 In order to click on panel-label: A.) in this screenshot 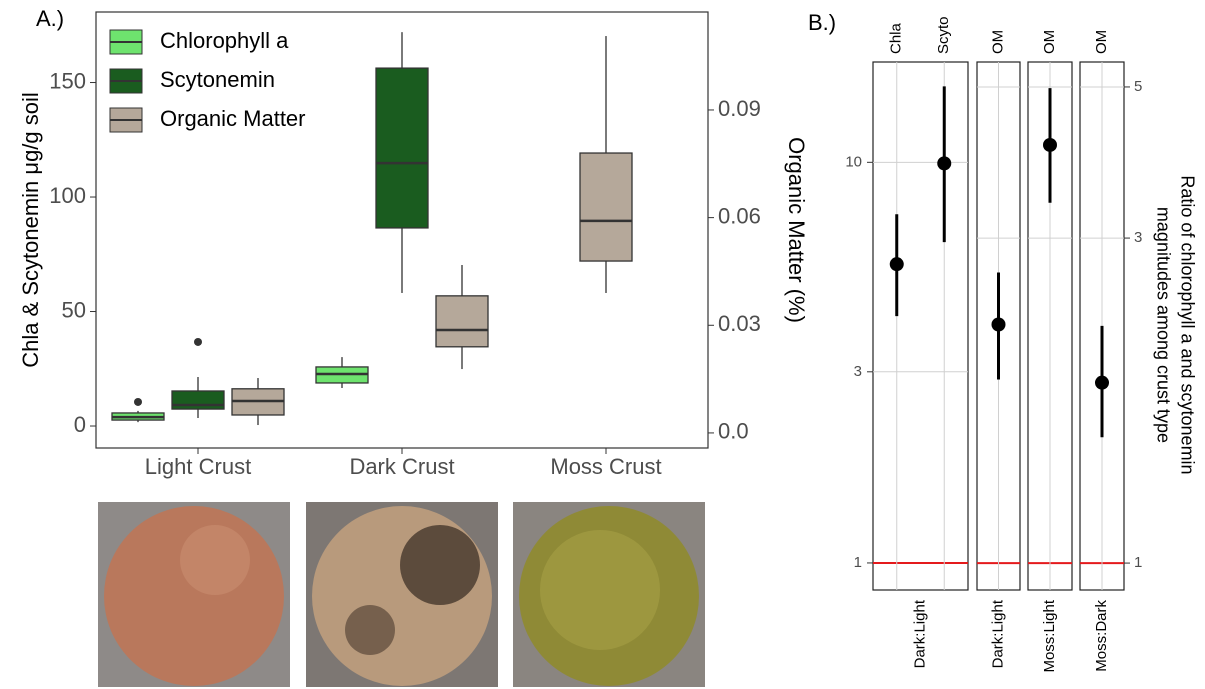, I will do `click(50, 18)`.